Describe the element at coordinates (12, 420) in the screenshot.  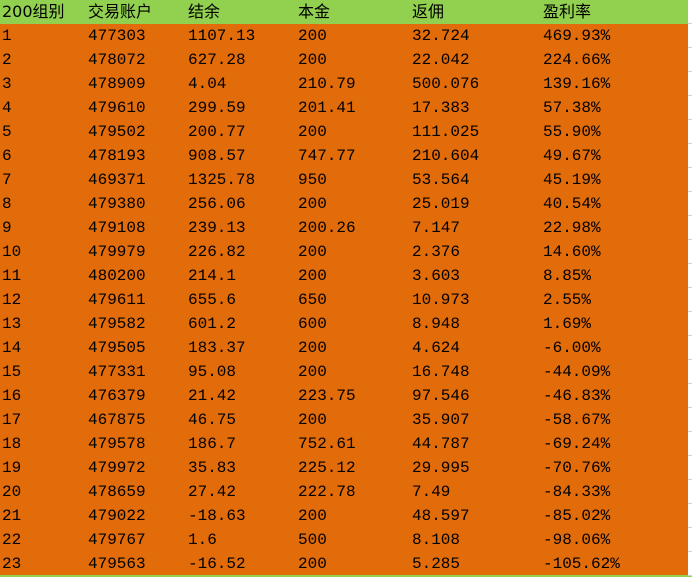
I see `cell-group: 17` at that location.